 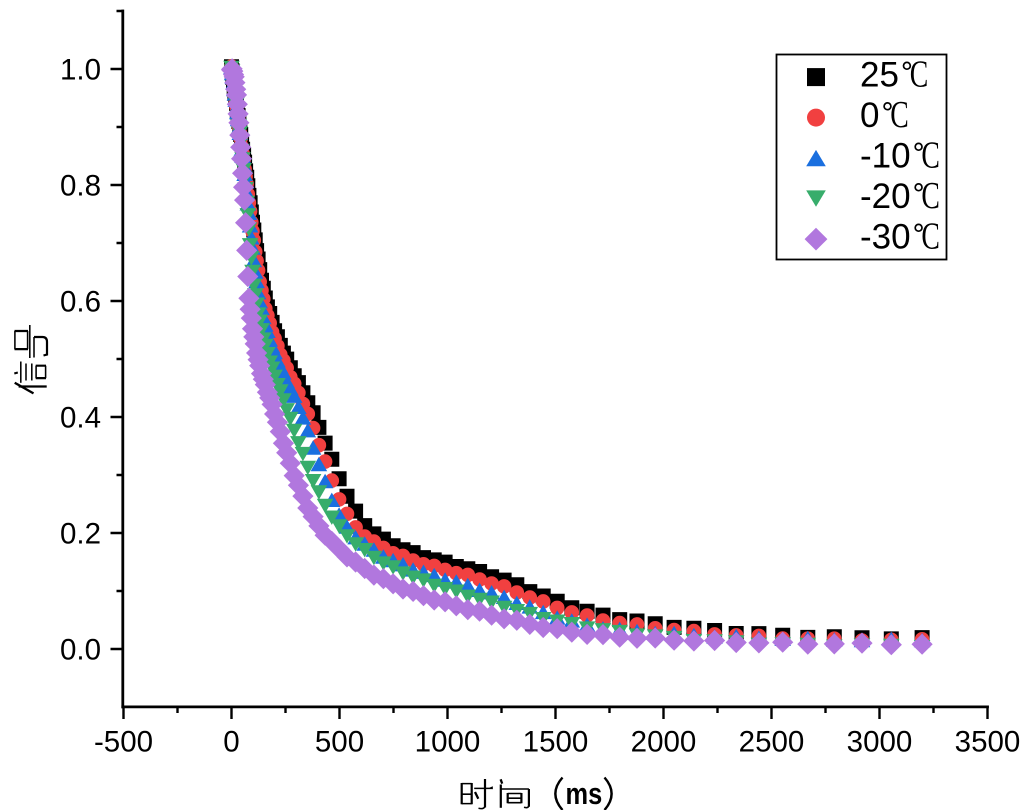 I want to click on svg-text: 0.0, so click(x=80, y=650).